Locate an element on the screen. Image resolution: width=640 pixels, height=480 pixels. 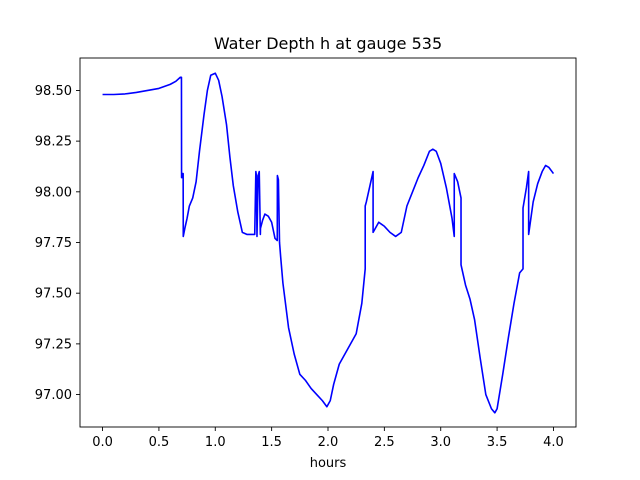
x-tick-label: 0.5 is located at coordinates (159, 442).